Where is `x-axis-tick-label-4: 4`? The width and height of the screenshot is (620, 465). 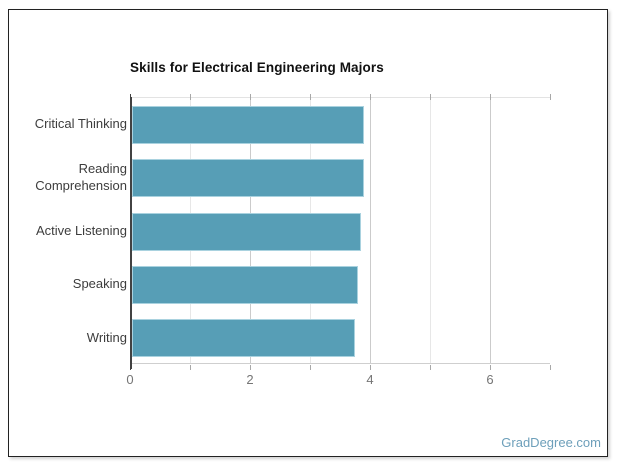
x-axis-tick-label-4: 4 is located at coordinates (370, 379).